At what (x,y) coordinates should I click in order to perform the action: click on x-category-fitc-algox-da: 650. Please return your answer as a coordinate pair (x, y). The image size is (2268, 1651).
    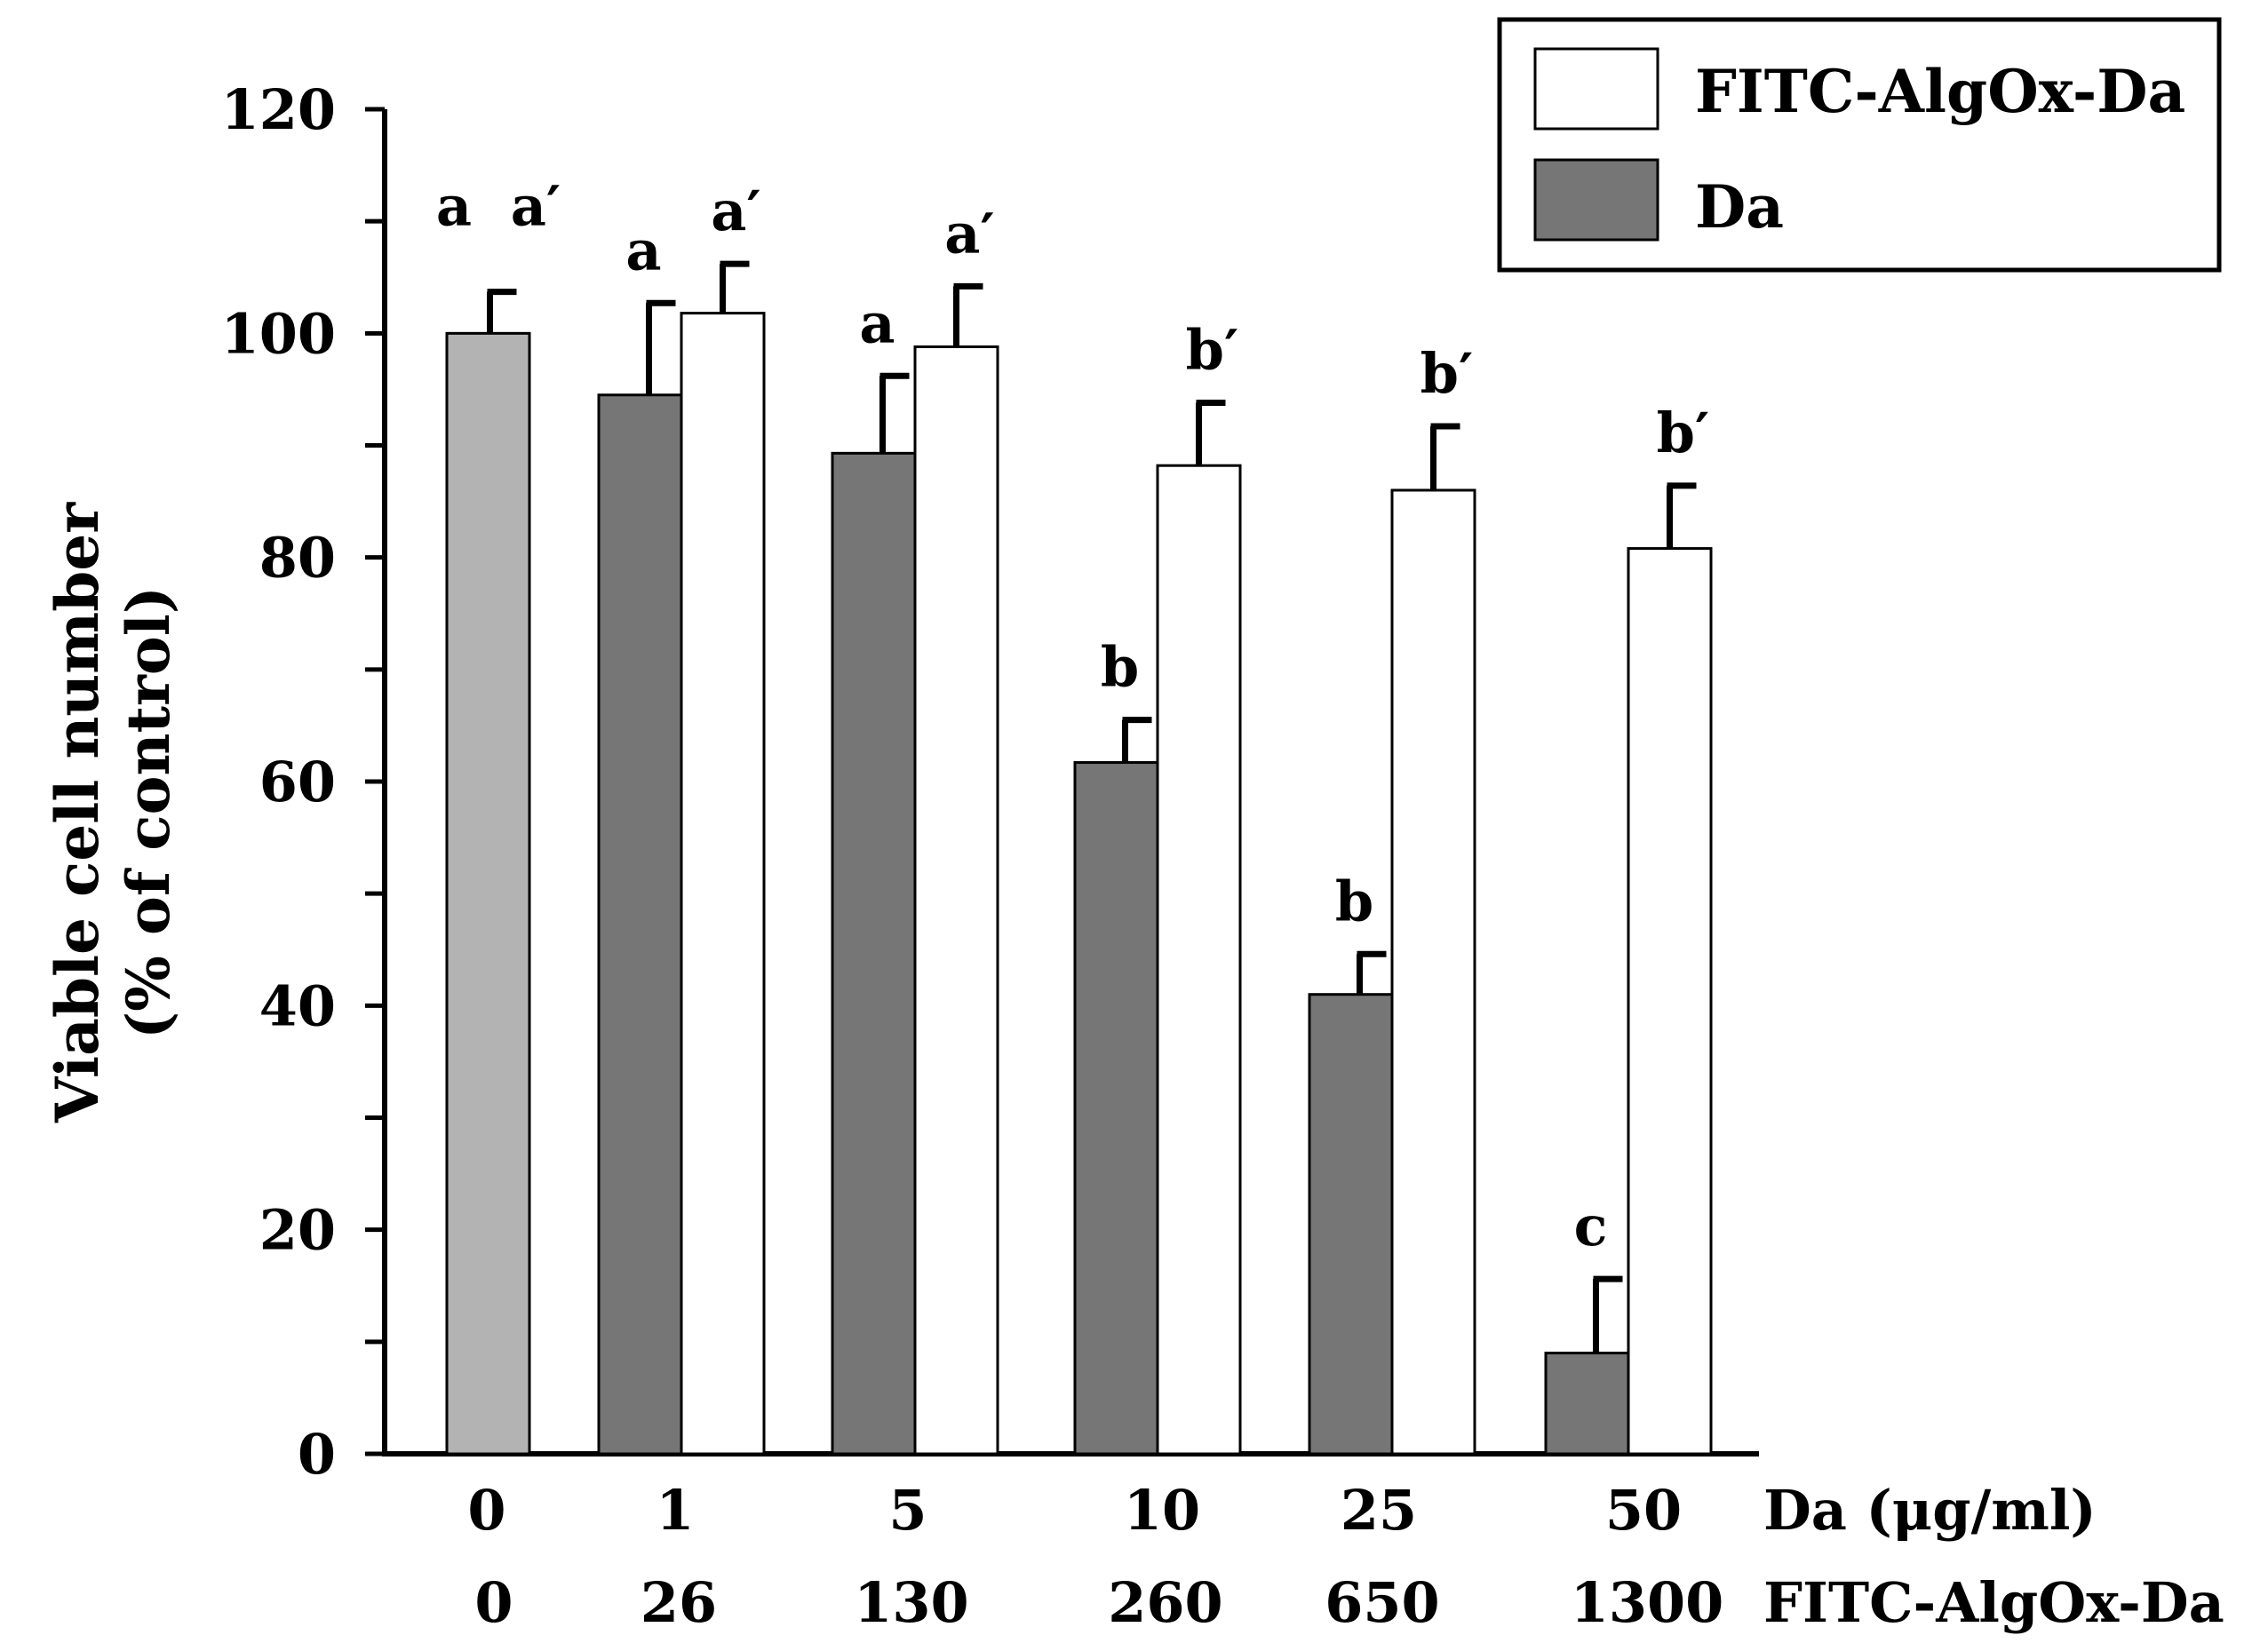
    Looking at the image, I should click on (1382, 1602).